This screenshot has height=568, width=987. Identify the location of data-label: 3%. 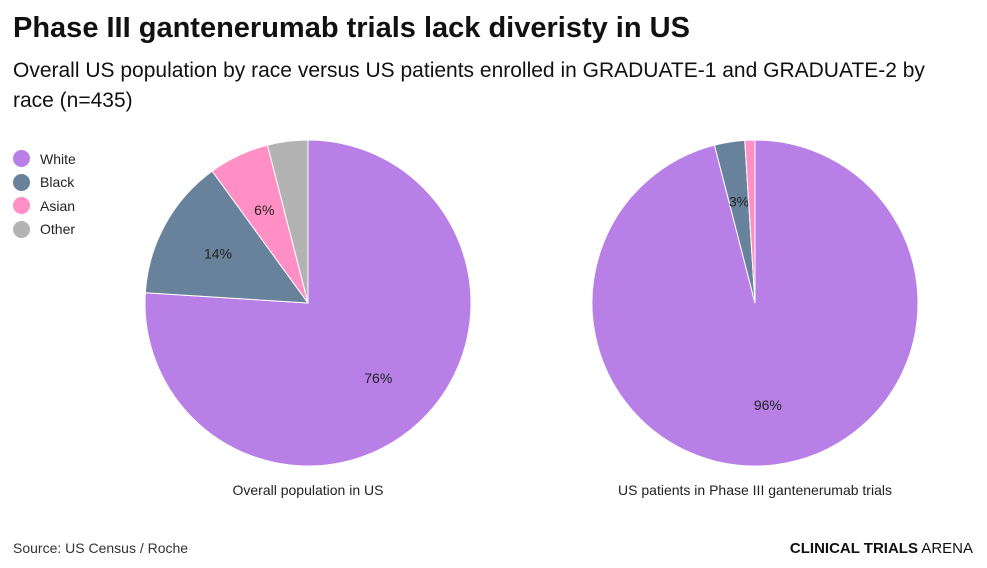
(739, 202).